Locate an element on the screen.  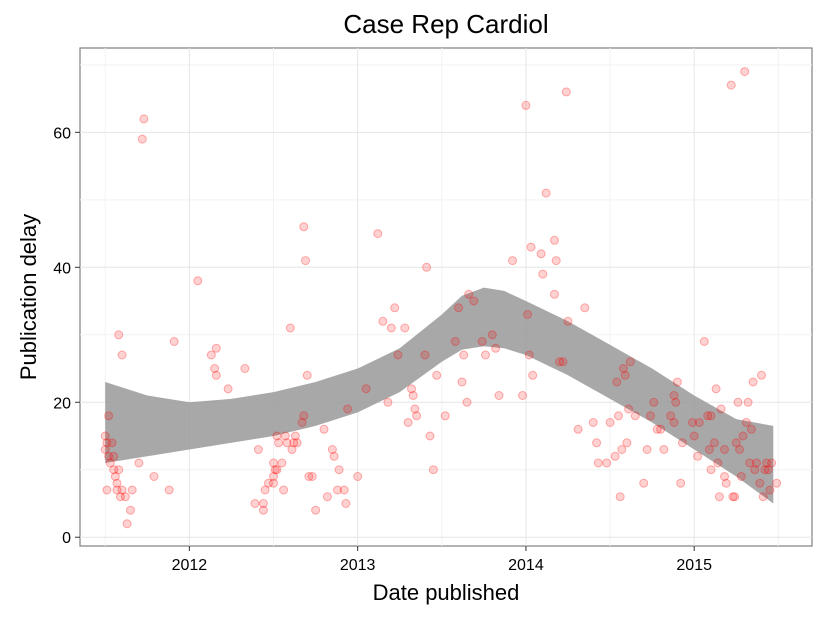
x-axis-title: Date published is located at coordinates (446, 592).